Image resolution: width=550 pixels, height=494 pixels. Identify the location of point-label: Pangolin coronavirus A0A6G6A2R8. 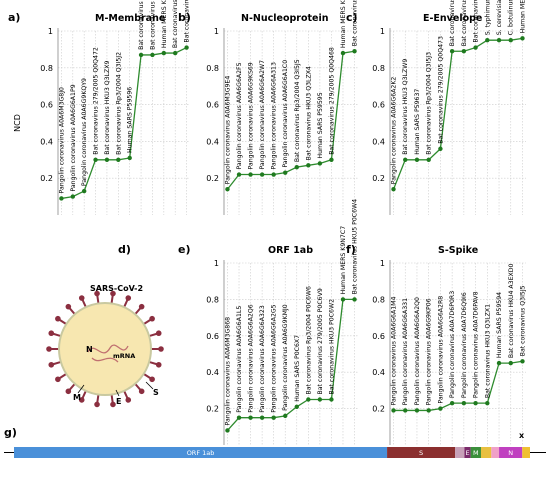
(440, 350).